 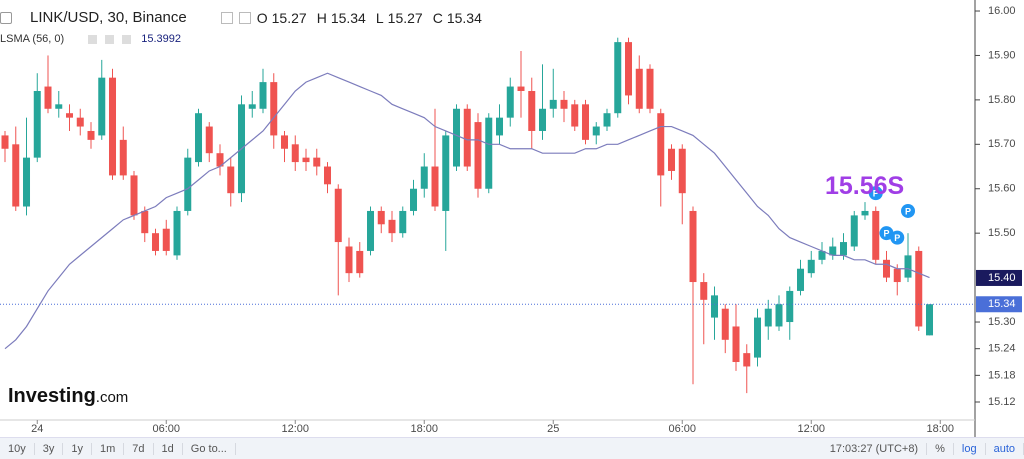 What do you see at coordinates (1002, 144) in the screenshot?
I see `y-tick-label: 15.70` at bounding box center [1002, 144].